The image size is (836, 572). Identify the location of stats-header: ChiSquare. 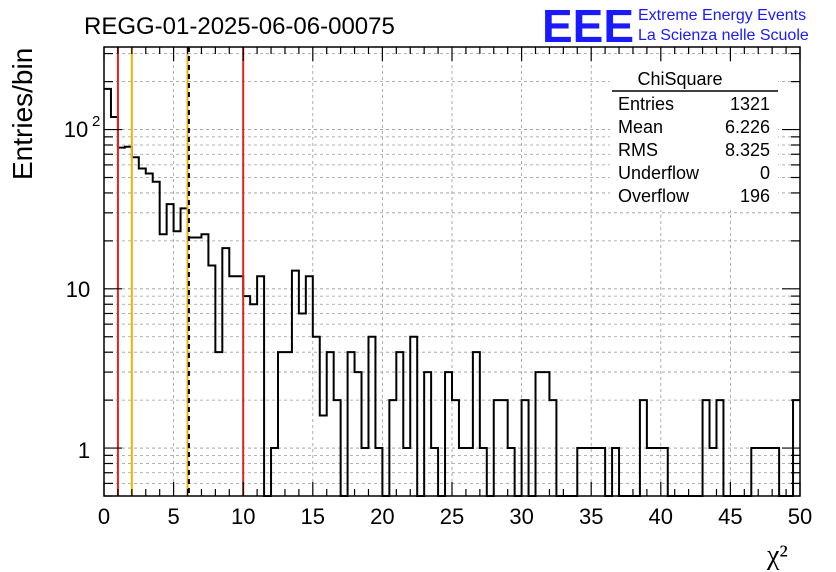
(679, 79).